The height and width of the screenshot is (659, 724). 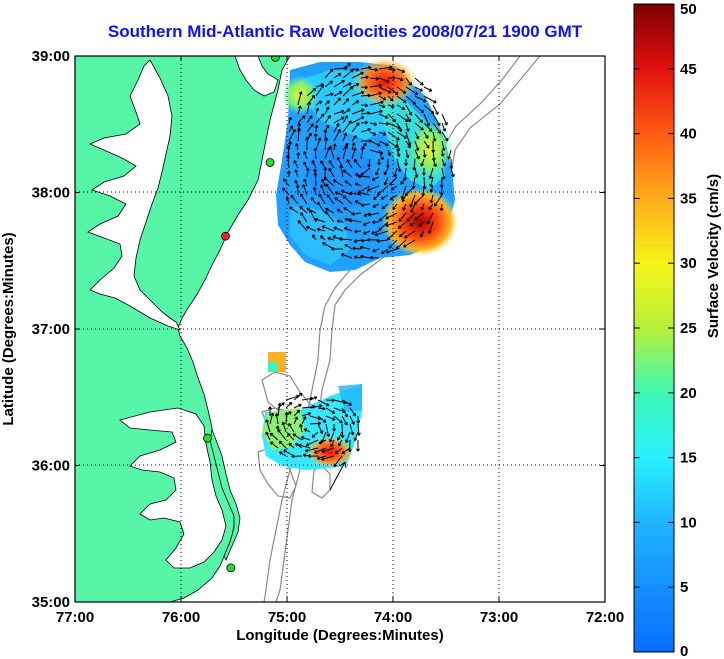 What do you see at coordinates (688, 458) in the screenshot?
I see `colorbar-tick-label: 15` at bounding box center [688, 458].